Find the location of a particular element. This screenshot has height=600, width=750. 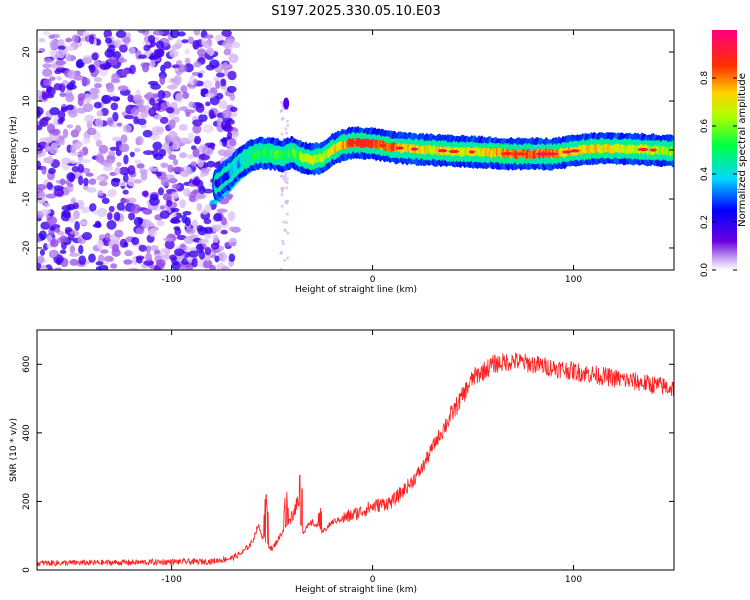

snr-xtick-label: 0 is located at coordinates (373, 580).